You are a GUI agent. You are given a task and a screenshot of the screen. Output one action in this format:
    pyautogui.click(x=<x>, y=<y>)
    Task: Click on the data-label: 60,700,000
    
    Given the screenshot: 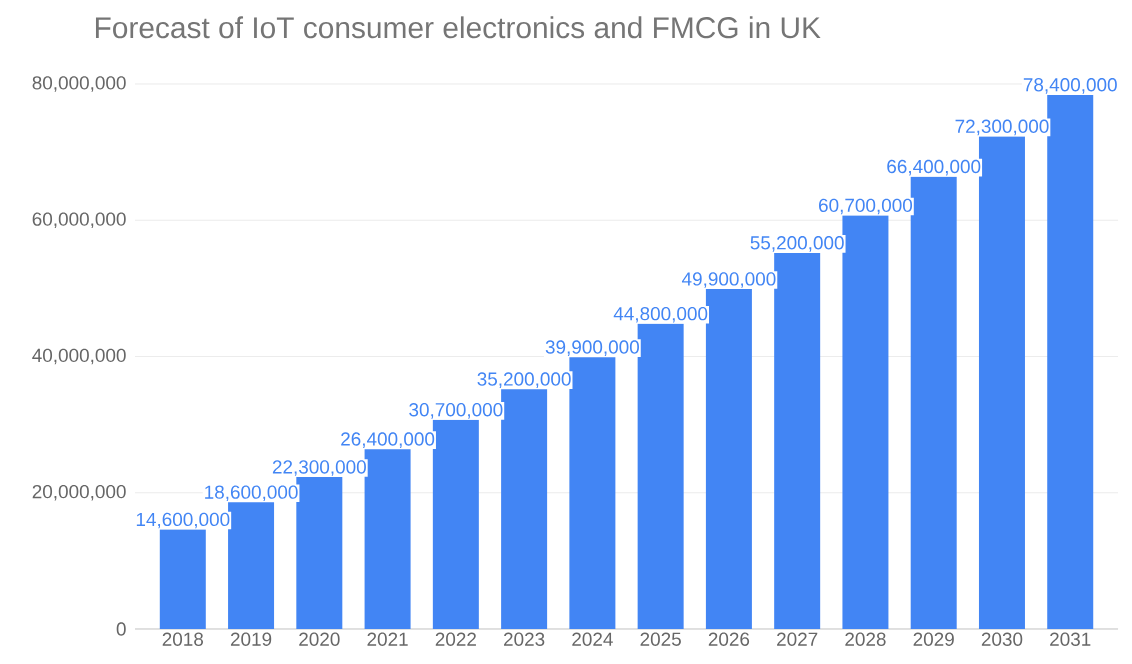 What is the action you would take?
    pyautogui.click(x=866, y=206)
    